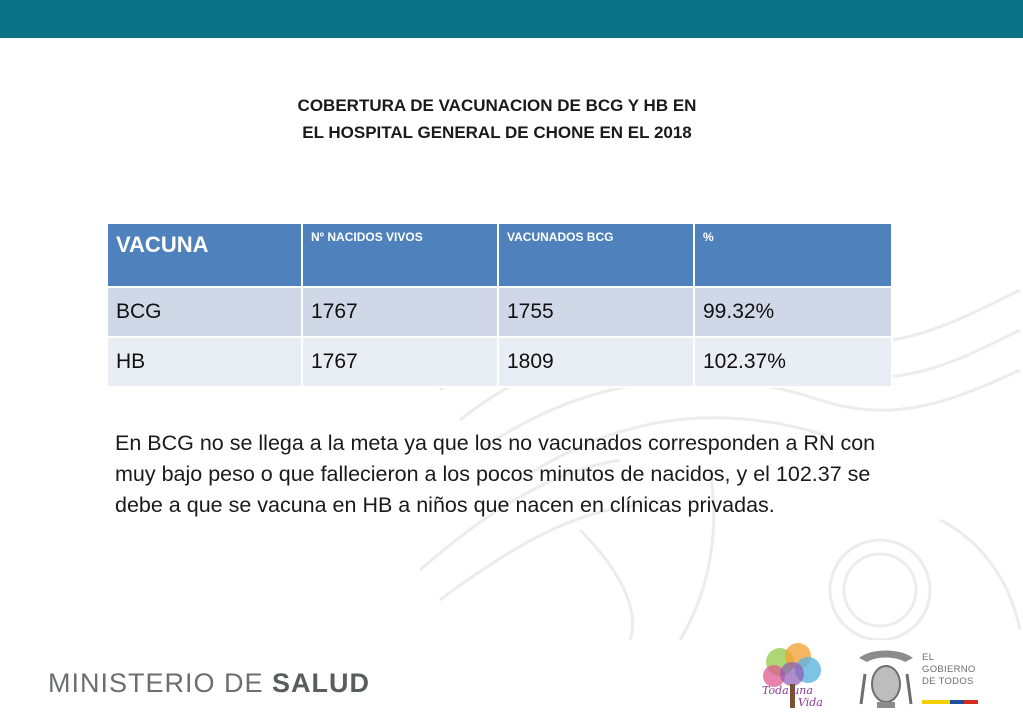  I want to click on ecuador-coat-of-arms-icon, so click(886, 679).